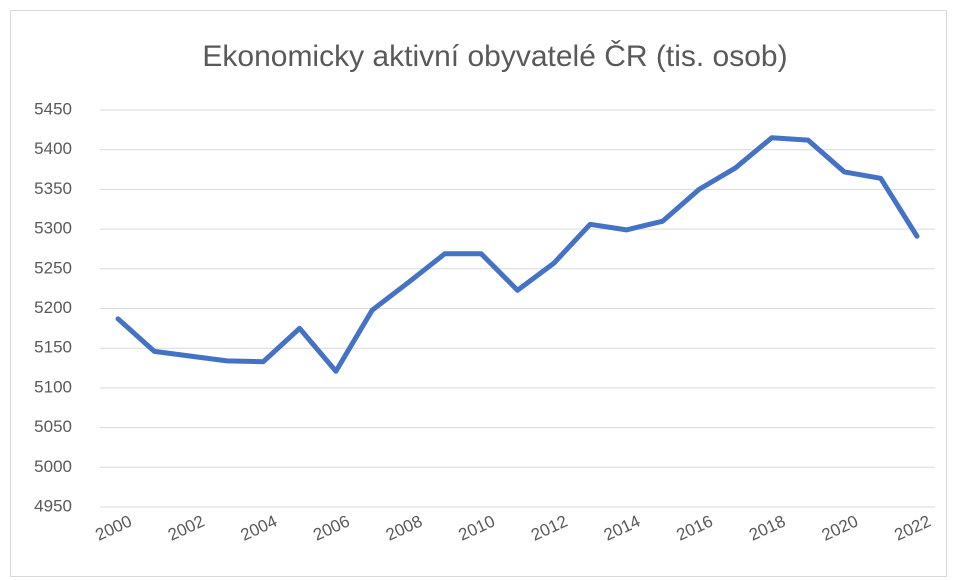 This screenshot has width=957, height=580. Describe the element at coordinates (53, 188) in the screenshot. I see `y-tick-label: 5350` at that location.